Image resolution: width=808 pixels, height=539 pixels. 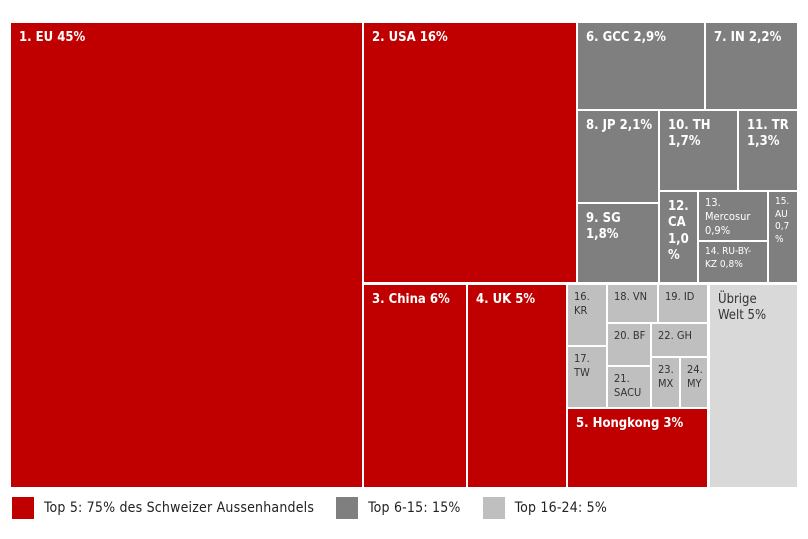 I want to click on treemap-cell-label: 13. Mercosur 0,9%, so click(x=728, y=216).